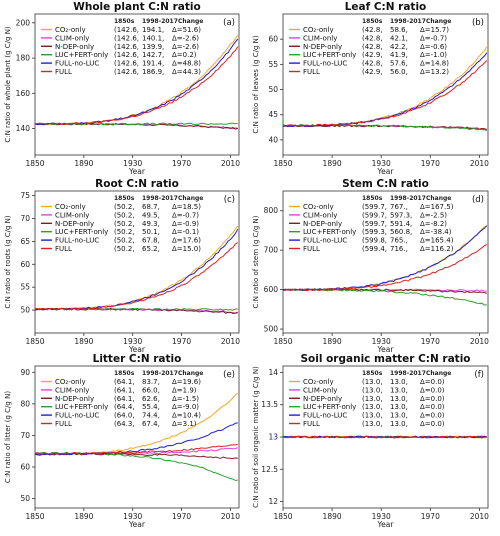 The image size is (500, 536). What do you see at coordinates (273, 501) in the screenshot?
I see `y-tick-label: 12` at bounding box center [273, 501].